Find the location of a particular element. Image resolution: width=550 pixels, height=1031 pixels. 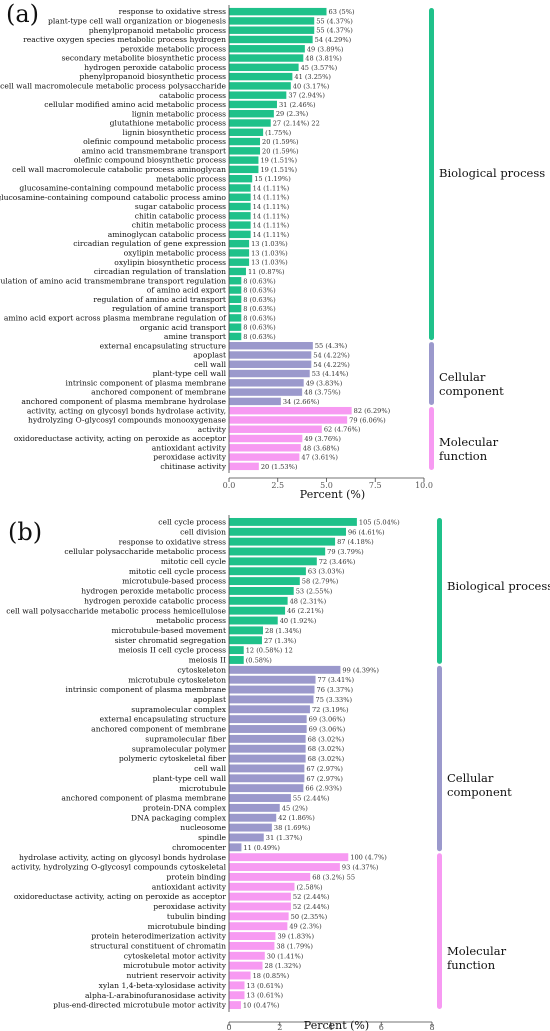

bar-value-label: 46 (2.21%) is located at coordinates (305, 611).